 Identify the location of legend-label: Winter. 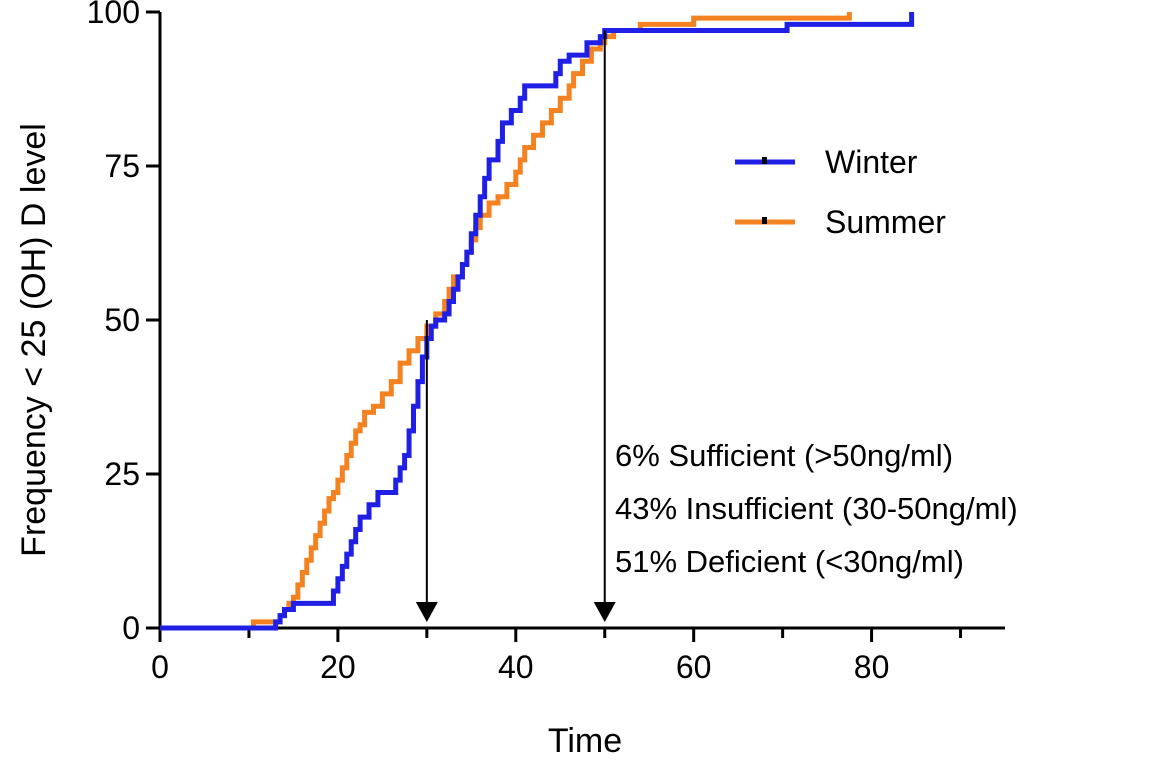
(871, 162).